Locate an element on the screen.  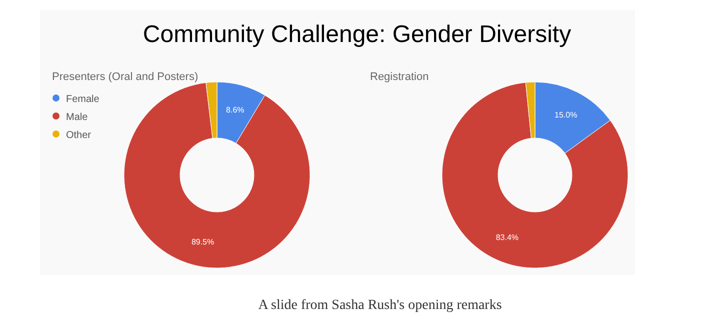
text: A slide from Sasha Rush's opening remarks is located at coordinates (380, 305).